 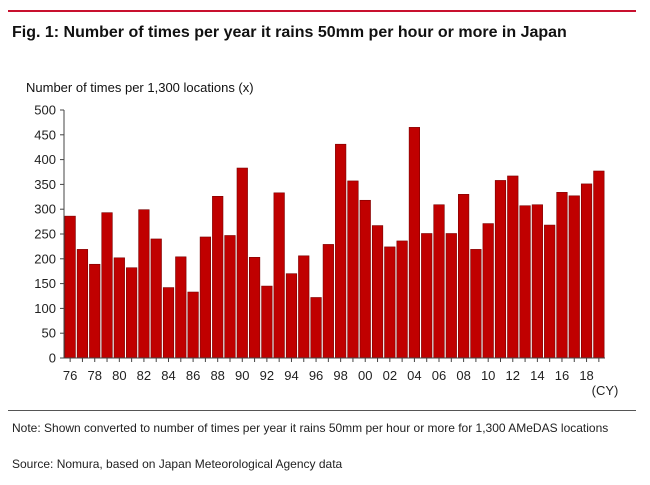 I want to click on bar-1977, so click(x=82, y=304).